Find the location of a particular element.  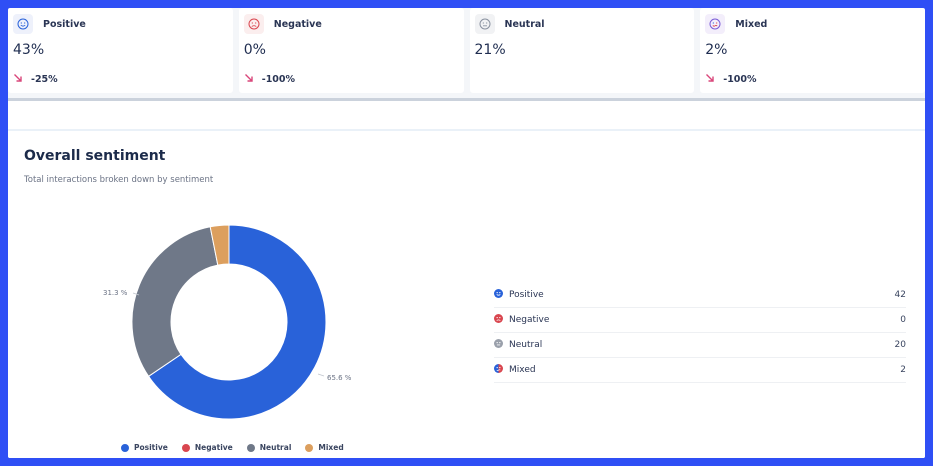

legend-item-mixed: Mixed is located at coordinates (324, 447).